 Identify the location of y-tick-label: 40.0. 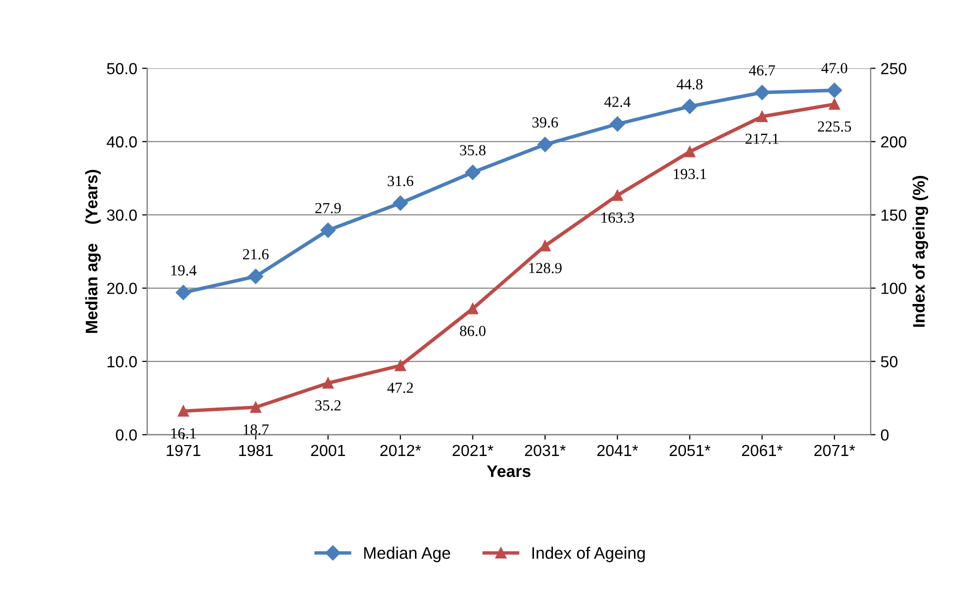
(121, 142).